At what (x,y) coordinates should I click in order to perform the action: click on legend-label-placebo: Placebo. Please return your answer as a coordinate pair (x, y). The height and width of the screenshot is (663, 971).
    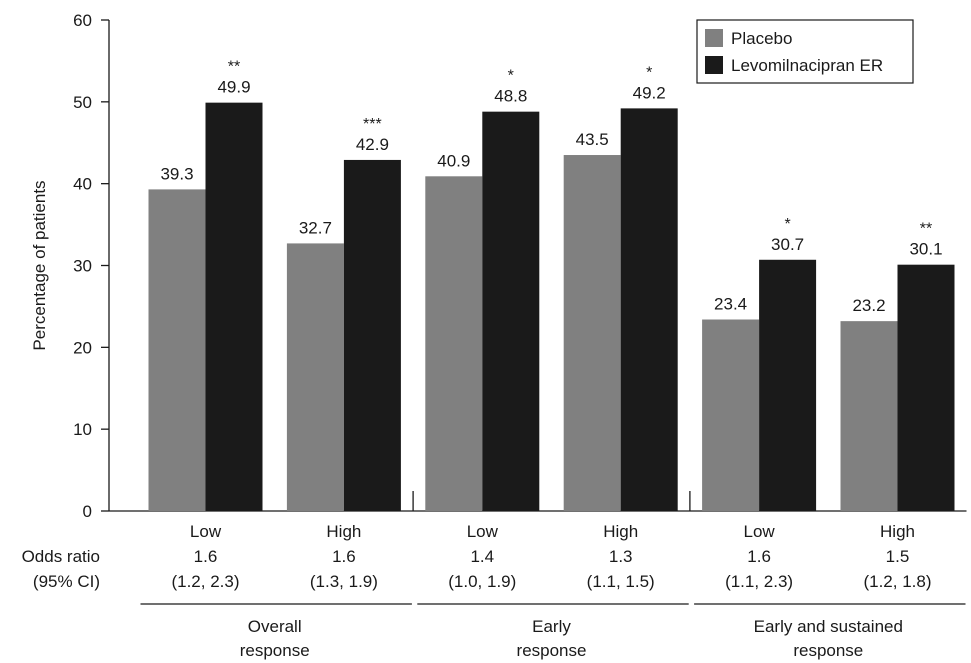
    Looking at the image, I should click on (761, 38).